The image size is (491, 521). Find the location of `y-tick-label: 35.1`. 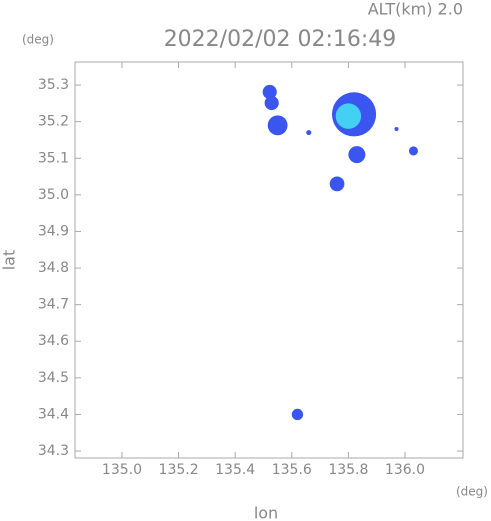

y-tick-label: 35.1 is located at coordinates (53, 158).